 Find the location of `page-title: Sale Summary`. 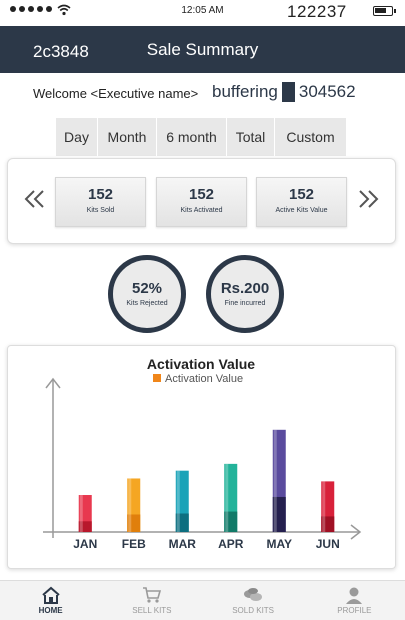

page-title: Sale Summary is located at coordinates (202, 49).